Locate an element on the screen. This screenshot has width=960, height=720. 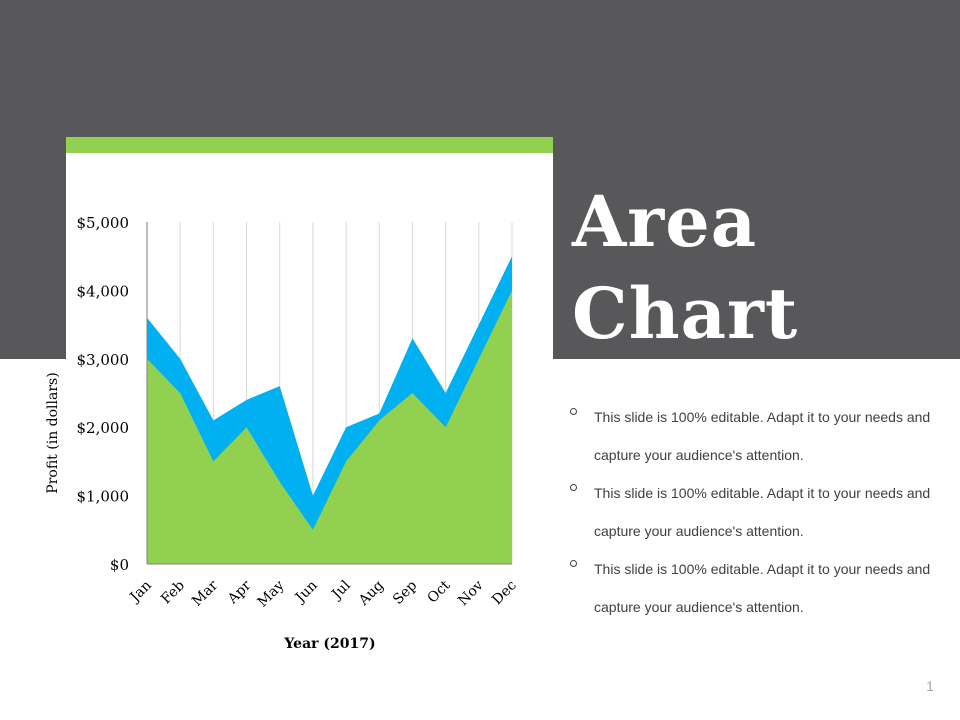
y-tick-label: $0 is located at coordinates (119, 565).